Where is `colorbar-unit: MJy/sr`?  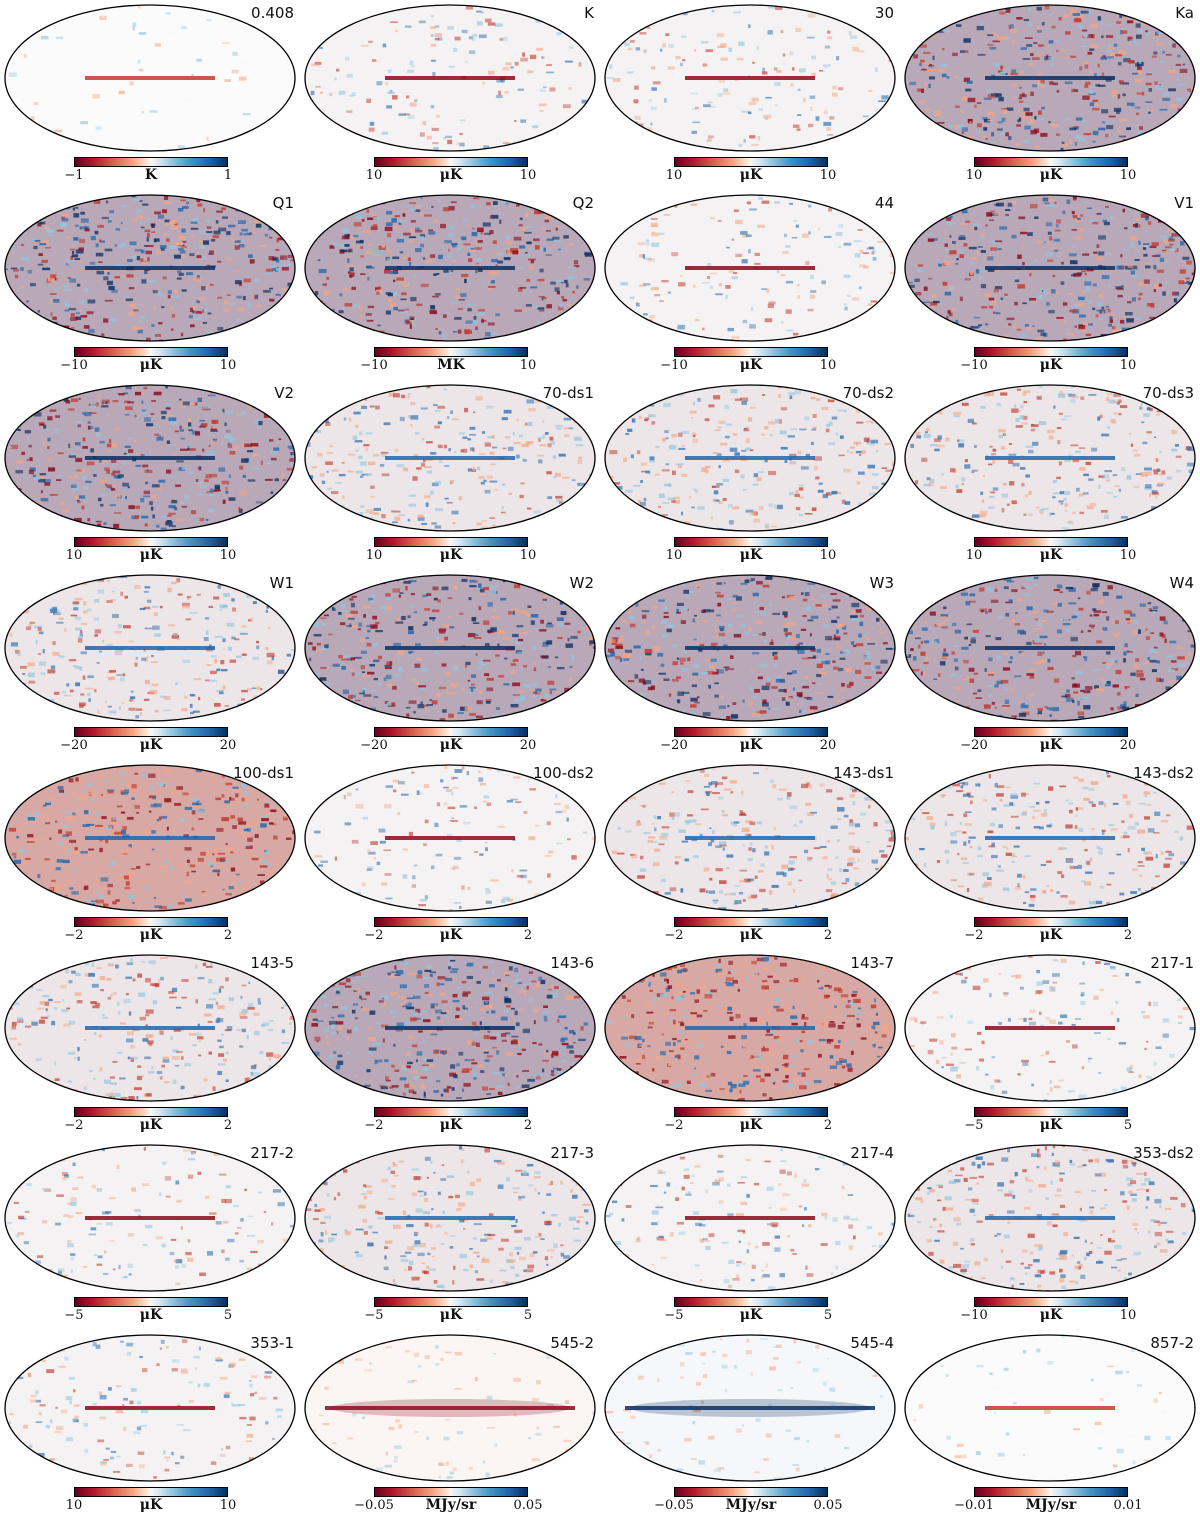
colorbar-unit: MJy/sr is located at coordinates (1051, 1505).